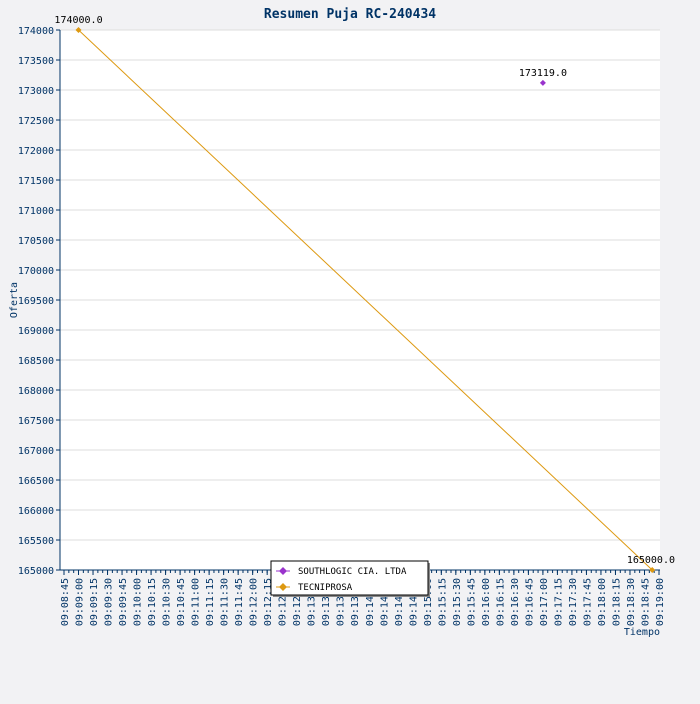 The image size is (700, 704). I want to click on y-axis-label: Oferta, so click(14, 300).